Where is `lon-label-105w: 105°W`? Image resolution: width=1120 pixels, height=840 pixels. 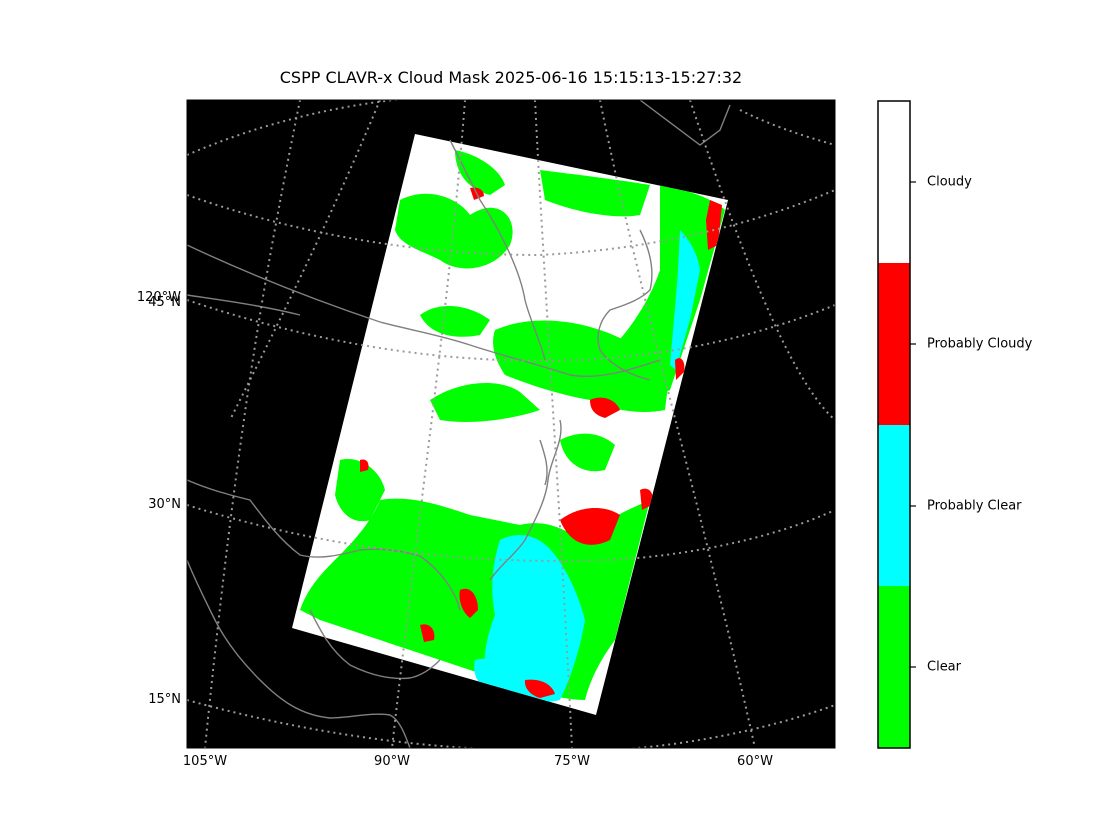
lon-label-105w: 105°W is located at coordinates (205, 761).